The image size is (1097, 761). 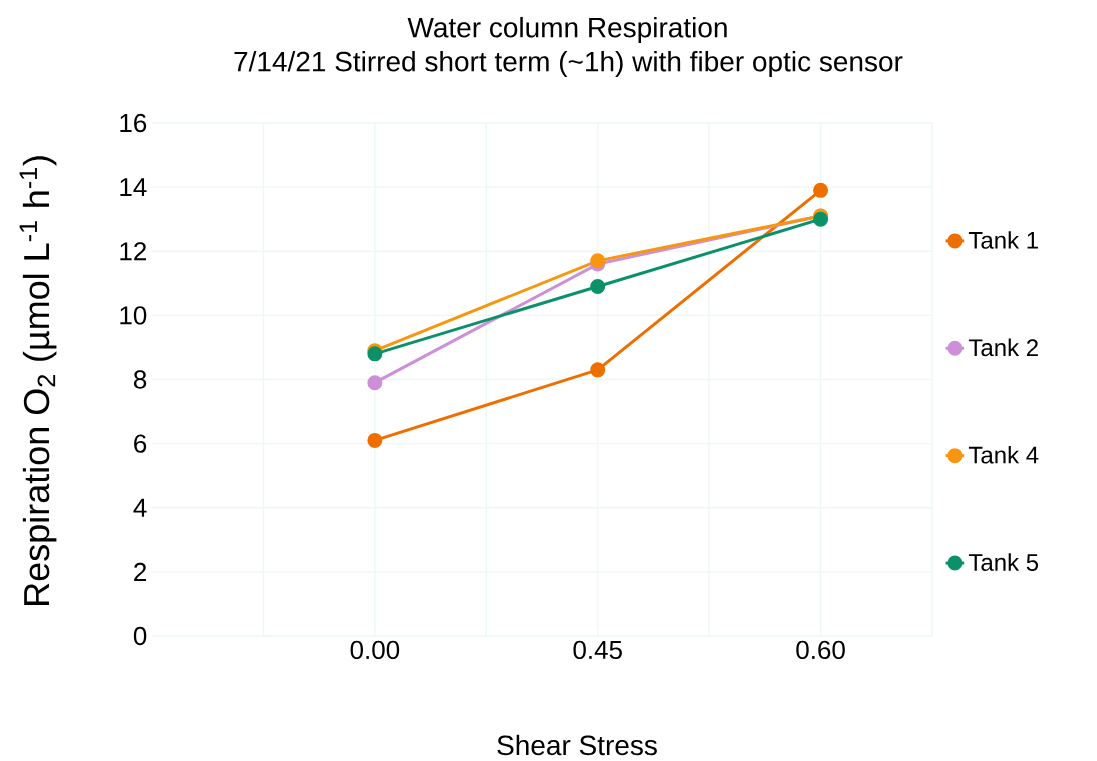 I want to click on y-tick-label: 0, so click(x=140, y=636).